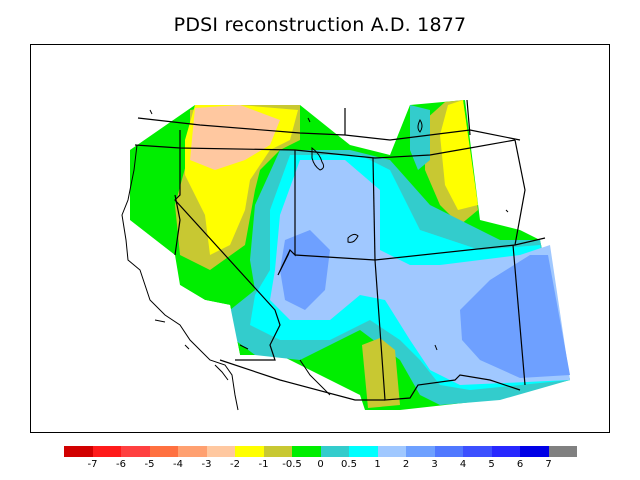 The width and height of the screenshot is (640, 480). Describe the element at coordinates (491, 464) in the screenshot. I see `legend-label: 5` at that location.